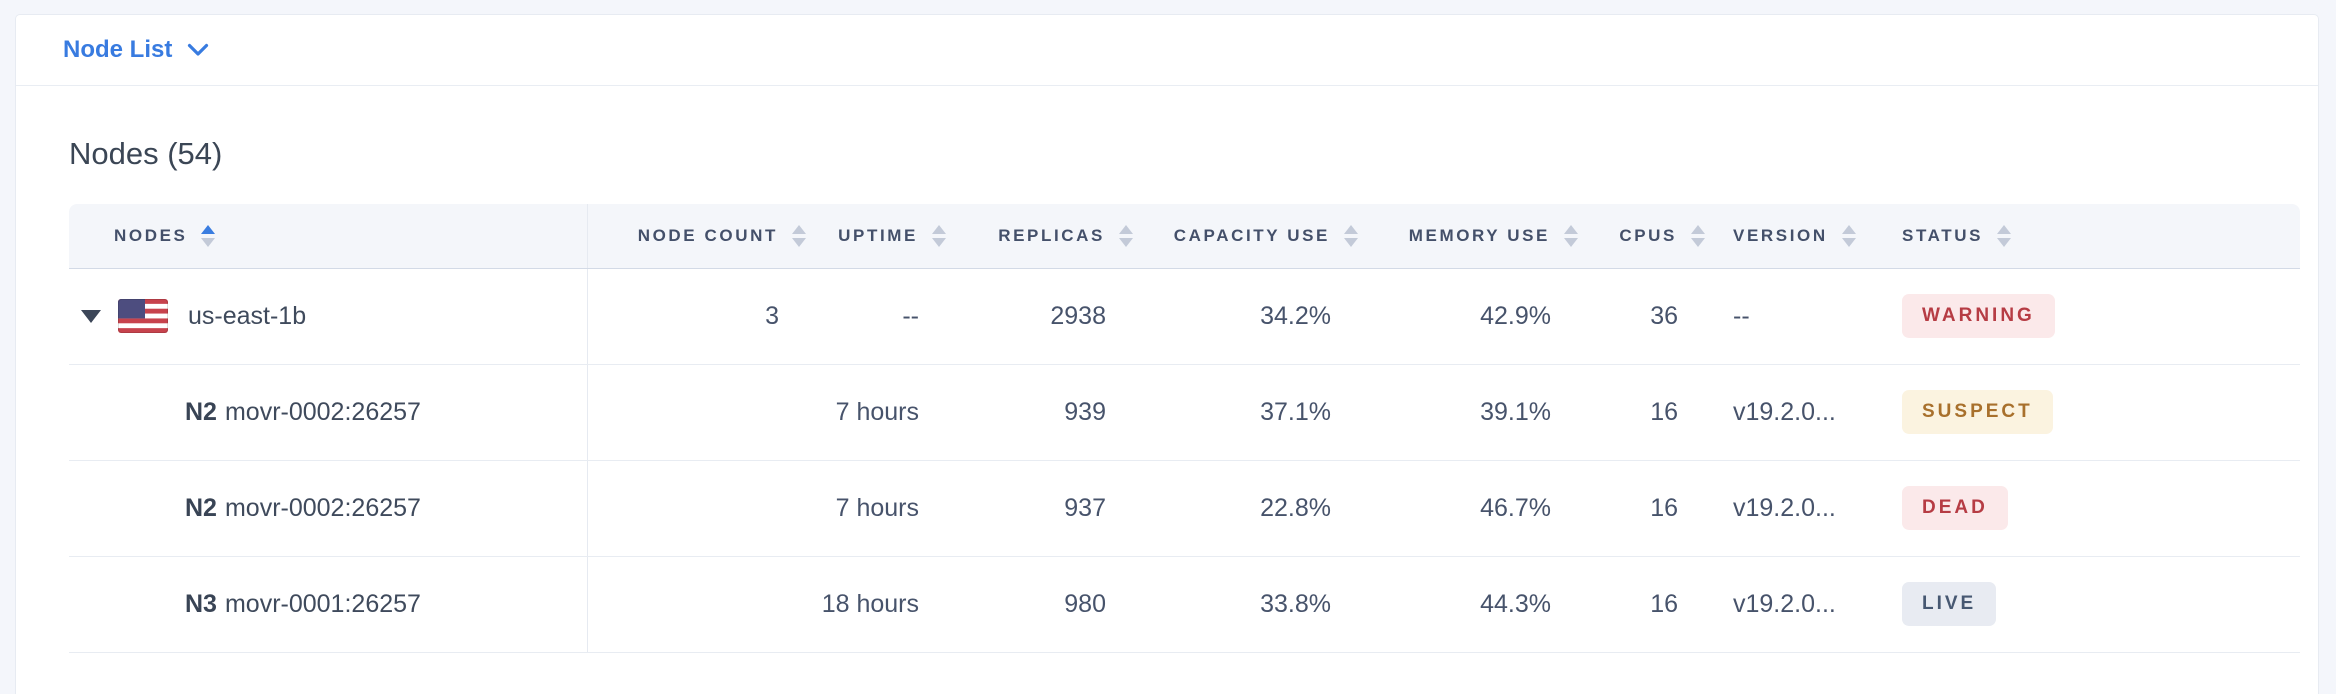  Describe the element at coordinates (1977, 412) in the screenshot. I see `status-badge: SUSPECT` at that location.